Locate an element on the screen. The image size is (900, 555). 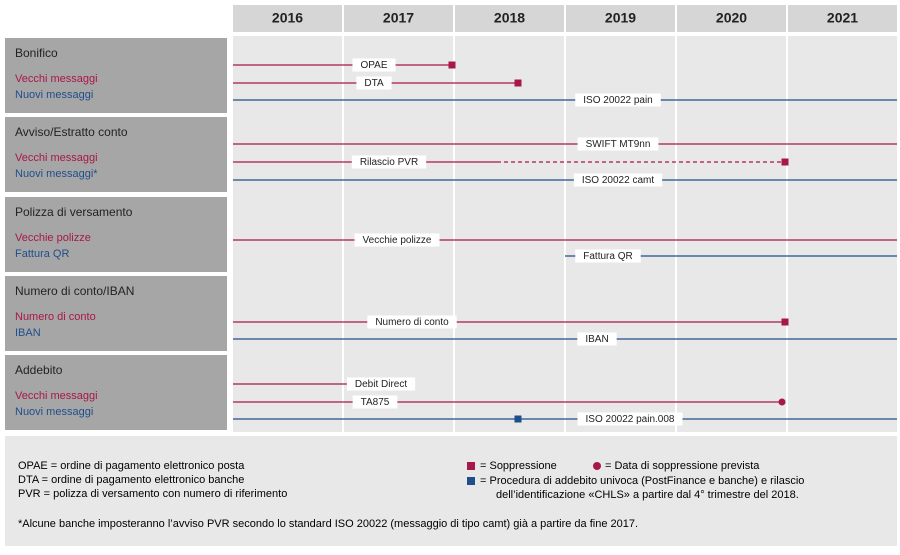
year-label: 2018 is located at coordinates (509, 18).